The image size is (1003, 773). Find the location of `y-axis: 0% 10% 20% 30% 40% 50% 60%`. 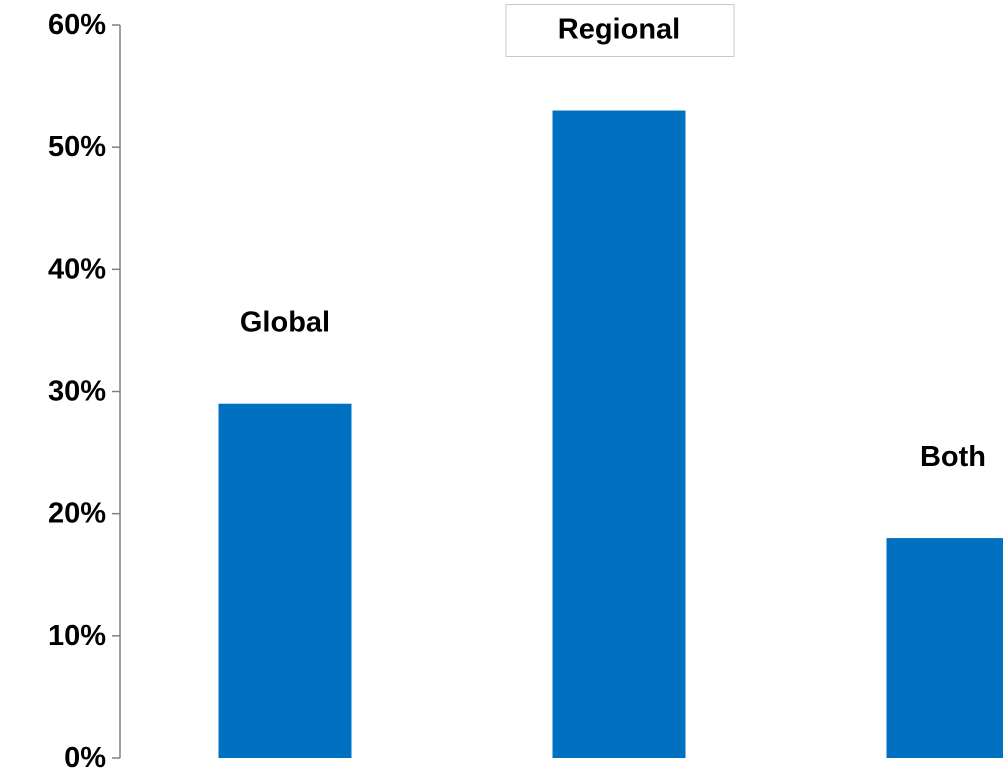

y-axis: 0% 10% 20% 30% 40% 50% 60% is located at coordinates (84, 391).